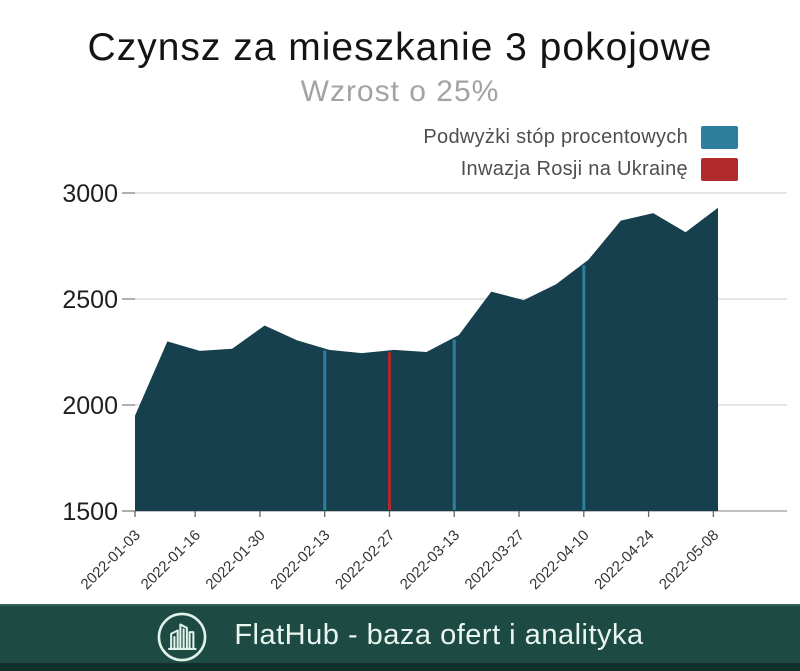  Describe the element at coordinates (111, 560) in the screenshot. I see `svg-text: 2022-01-03` at that location.